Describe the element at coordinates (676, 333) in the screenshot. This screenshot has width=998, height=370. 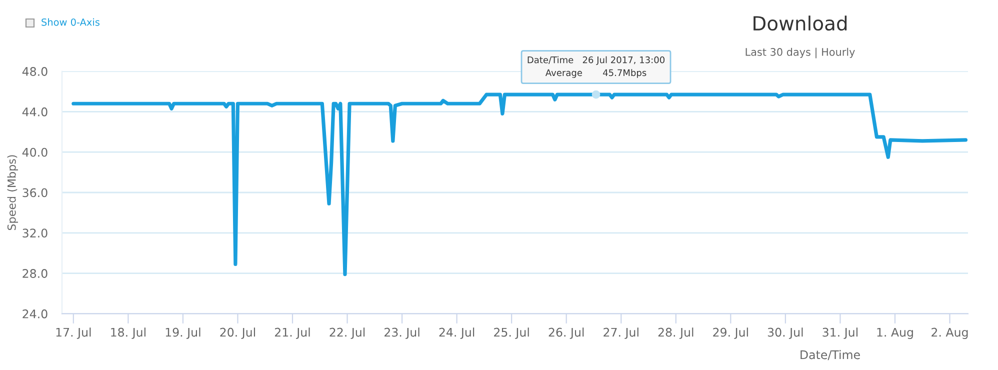
I see `x-tick-label: 28. Jul` at that location.